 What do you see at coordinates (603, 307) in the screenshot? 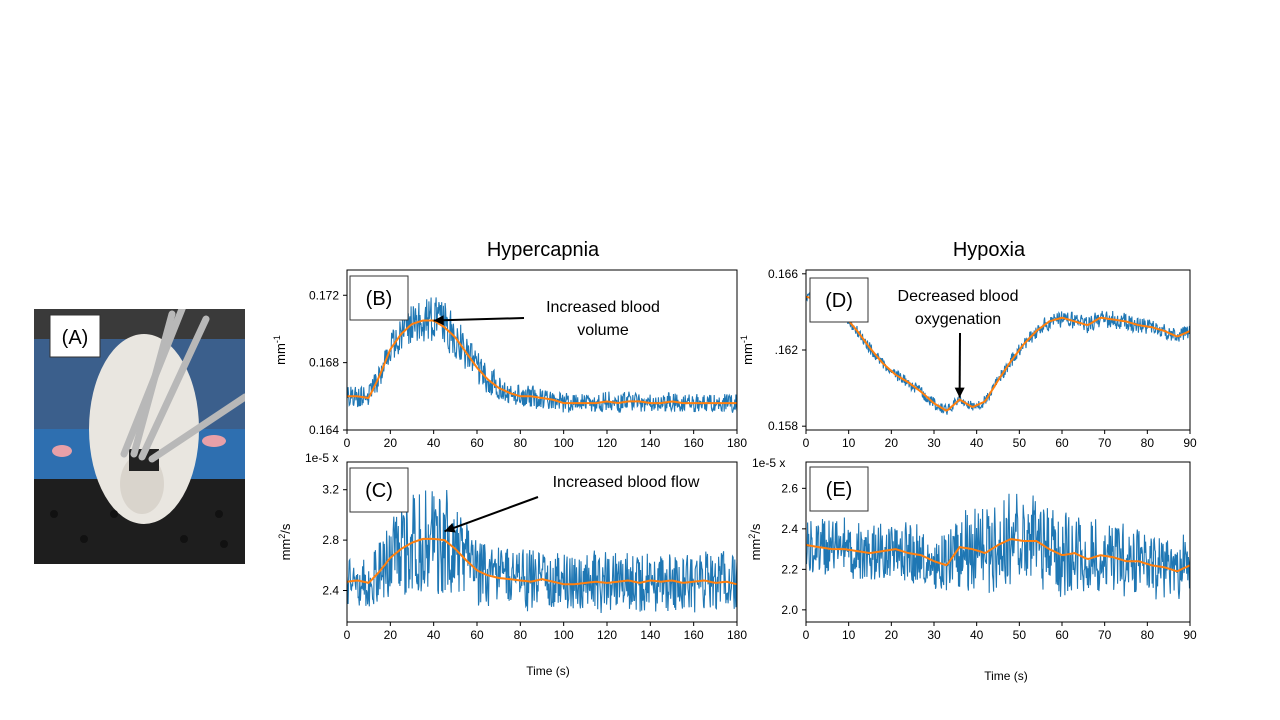
I see `annotation-text-b: Increased blood` at bounding box center [603, 307].